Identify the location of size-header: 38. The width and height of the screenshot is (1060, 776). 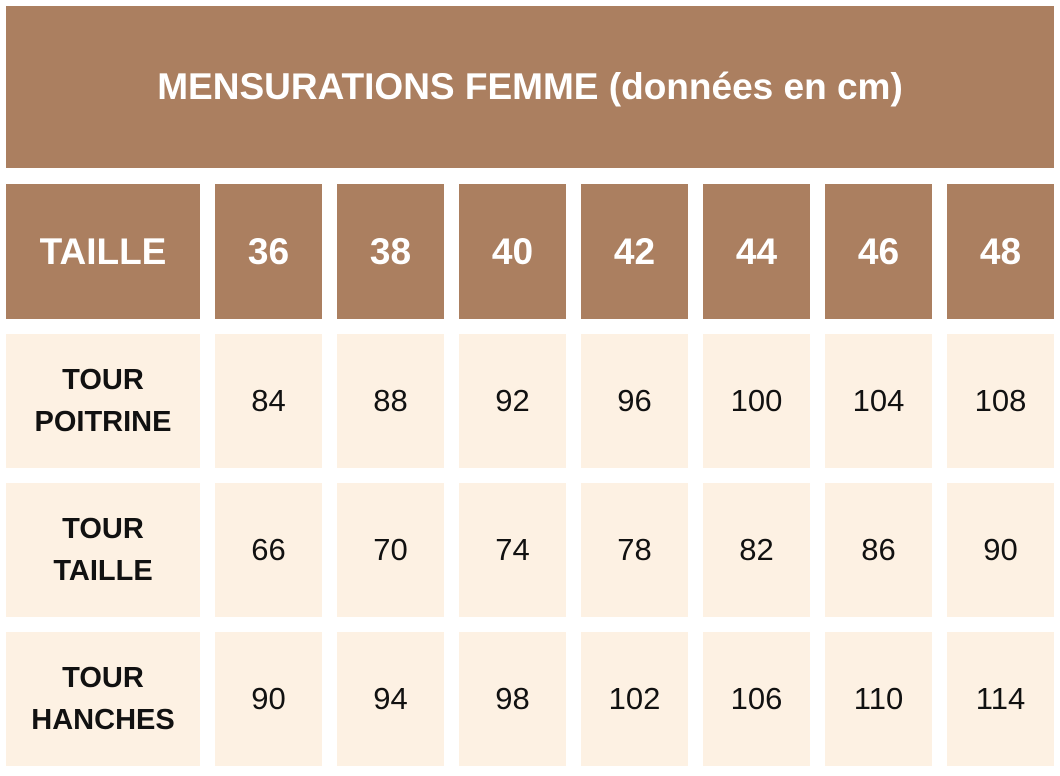
(390, 251).